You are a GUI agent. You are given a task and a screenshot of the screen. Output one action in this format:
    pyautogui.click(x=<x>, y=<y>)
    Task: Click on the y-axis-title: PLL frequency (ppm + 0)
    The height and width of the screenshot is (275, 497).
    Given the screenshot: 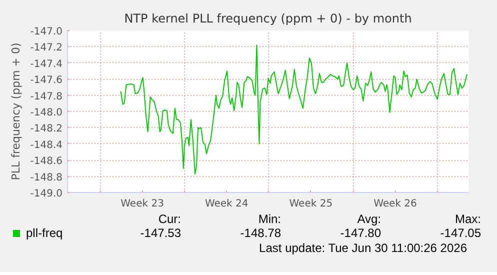 What is the action you would take?
    pyautogui.click(x=15, y=111)
    